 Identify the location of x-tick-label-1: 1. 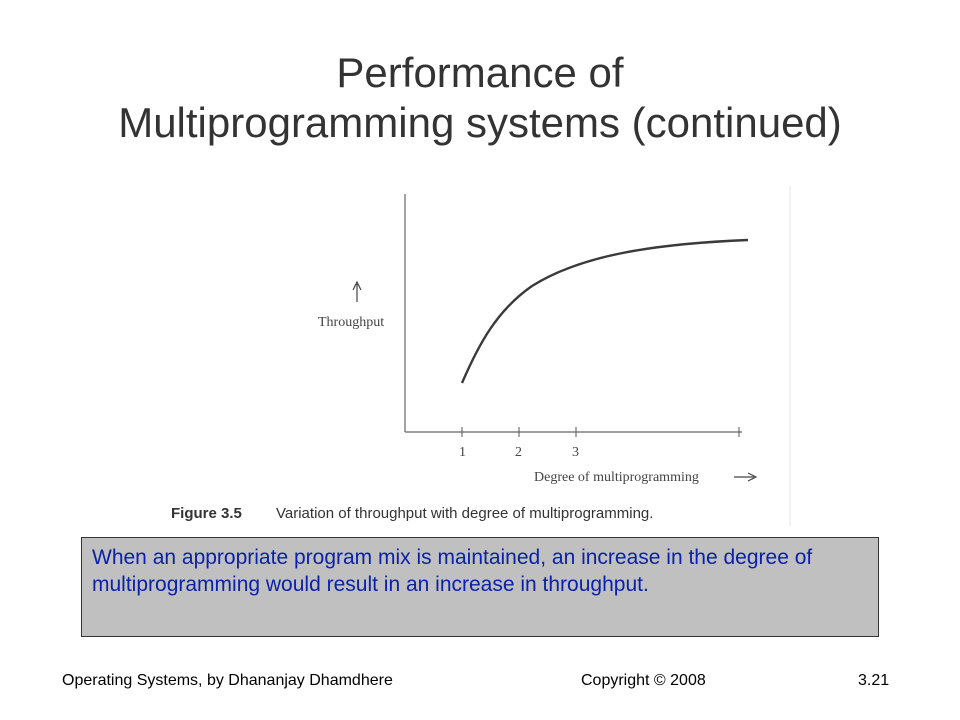
(462, 452).